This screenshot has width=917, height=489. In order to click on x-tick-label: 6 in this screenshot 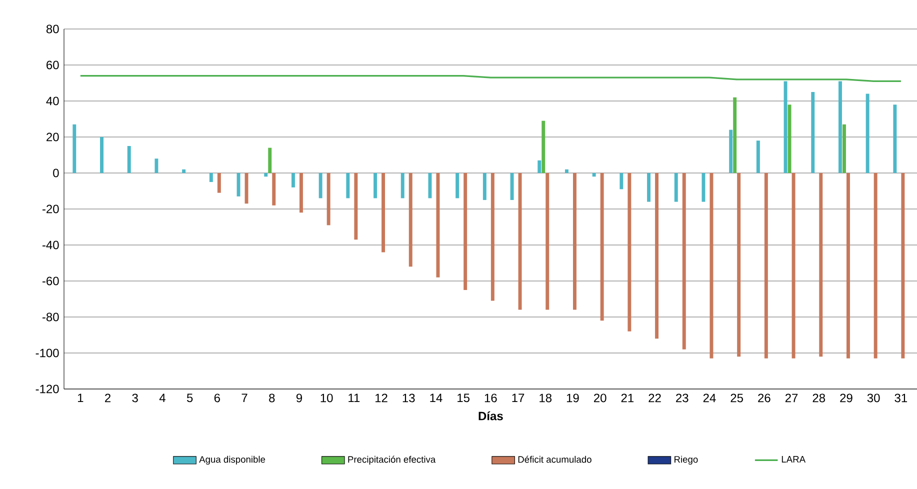, I will do `click(217, 398)`.